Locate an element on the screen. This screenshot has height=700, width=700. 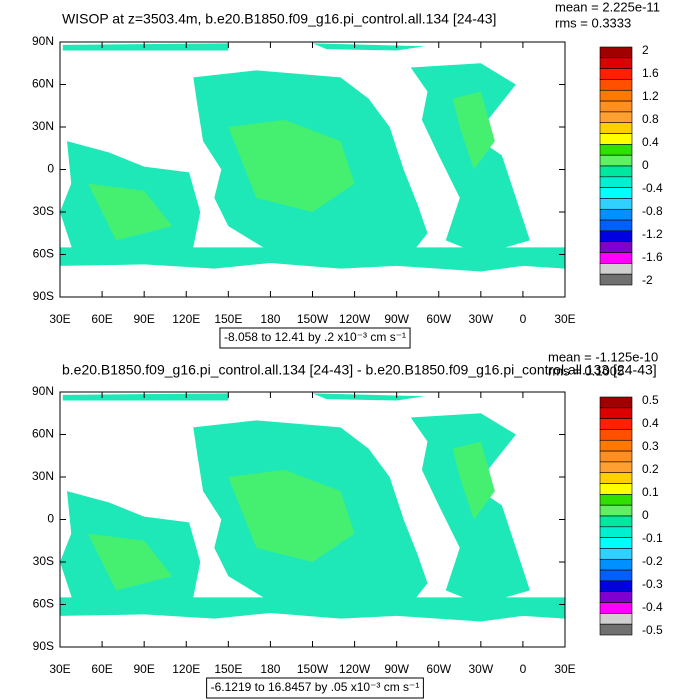
lat-label: 90N is located at coordinates (43, 391).